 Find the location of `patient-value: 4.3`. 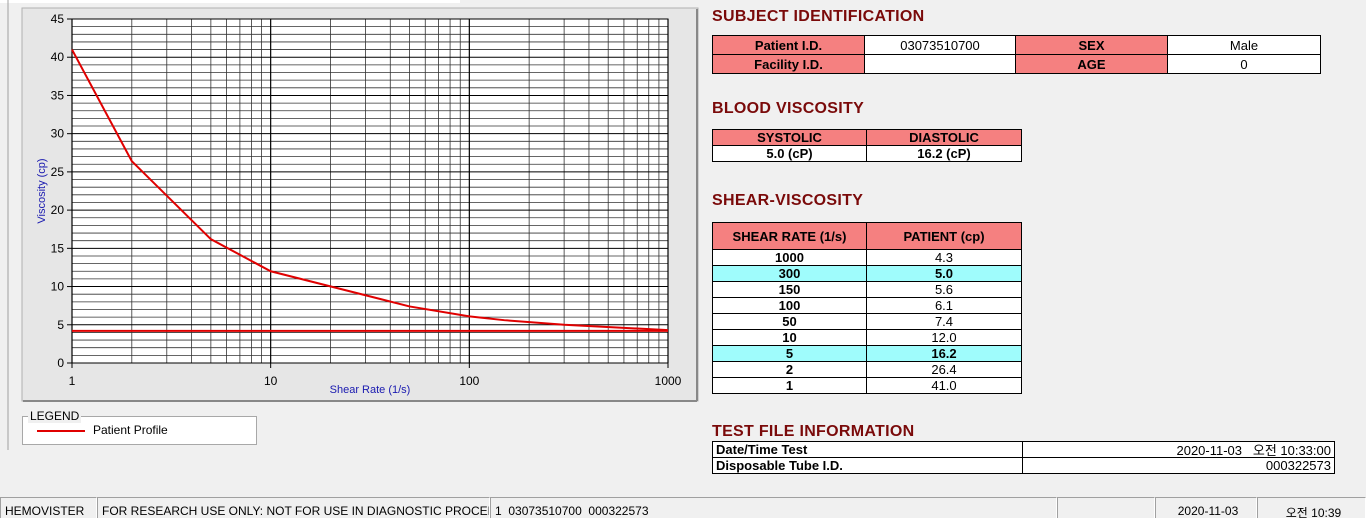

patient-value: 4.3 is located at coordinates (944, 257).